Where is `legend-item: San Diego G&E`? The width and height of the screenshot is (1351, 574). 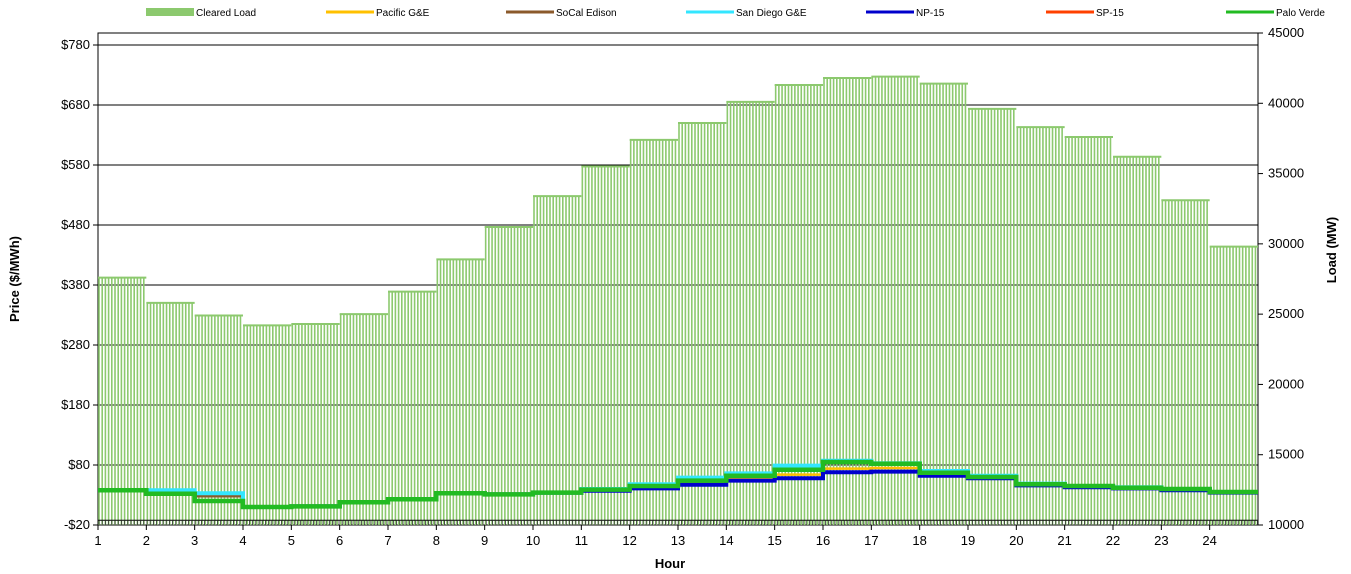
legend-item: San Diego G&E is located at coordinates (746, 13).